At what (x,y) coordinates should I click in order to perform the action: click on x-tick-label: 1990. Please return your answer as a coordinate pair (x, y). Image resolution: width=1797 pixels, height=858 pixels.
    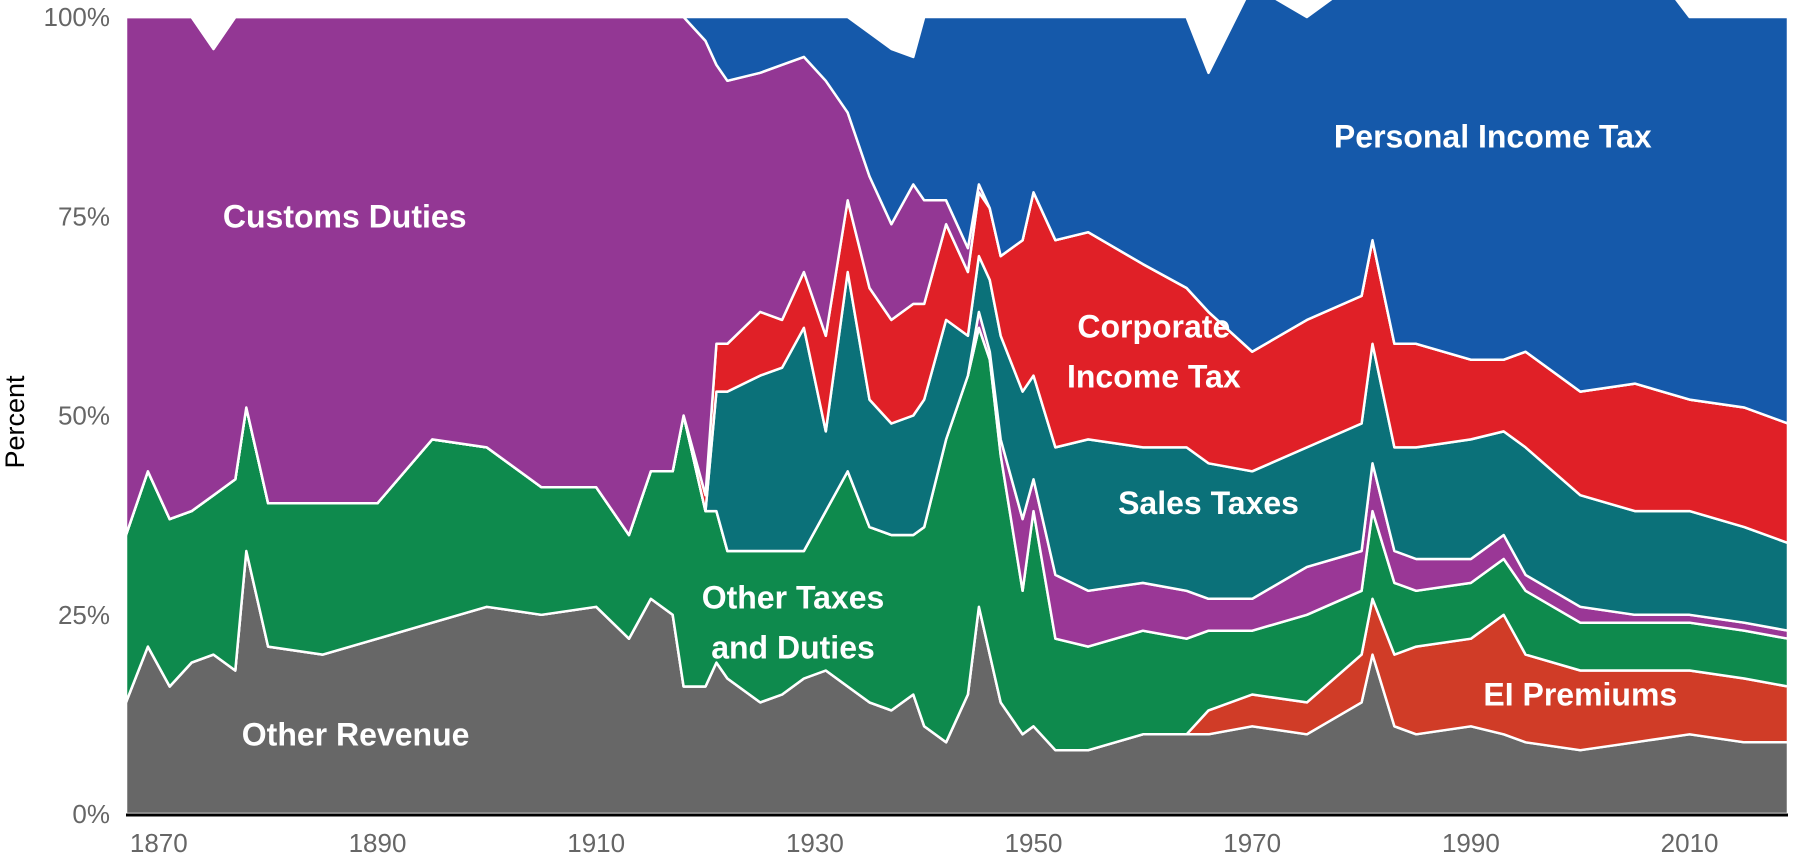
    Looking at the image, I should click on (1471, 843).